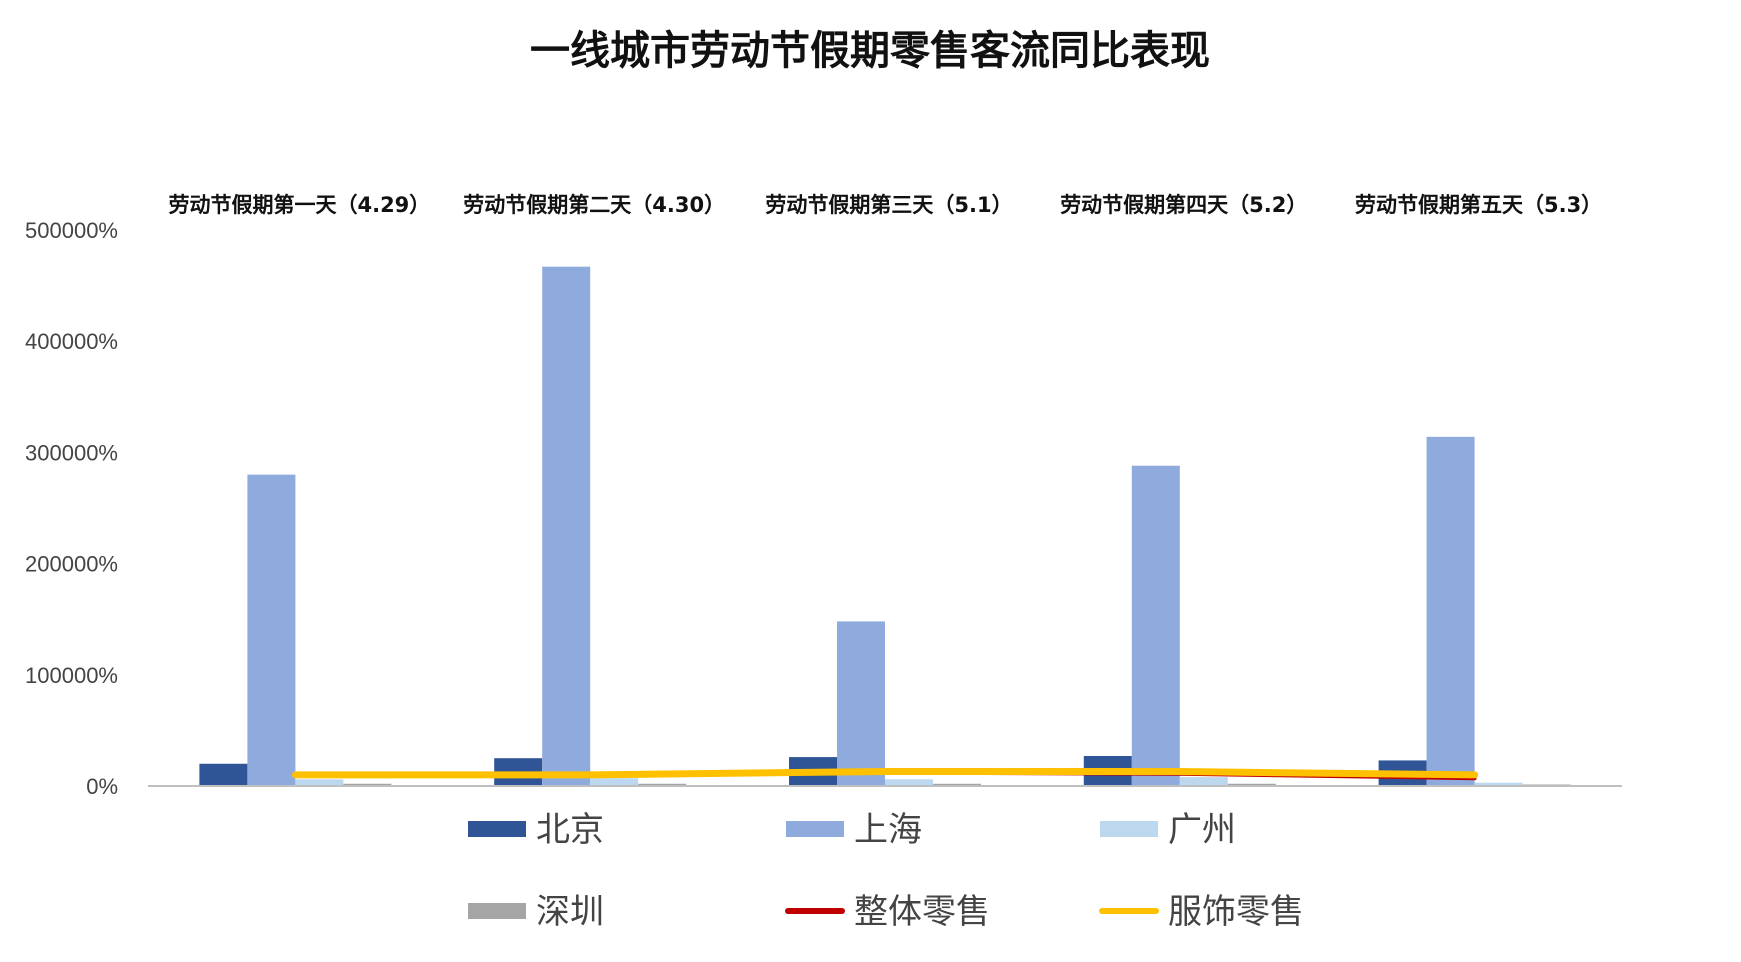  What do you see at coordinates (71, 341) in the screenshot?
I see `y-tick-label: 400000%` at bounding box center [71, 341].